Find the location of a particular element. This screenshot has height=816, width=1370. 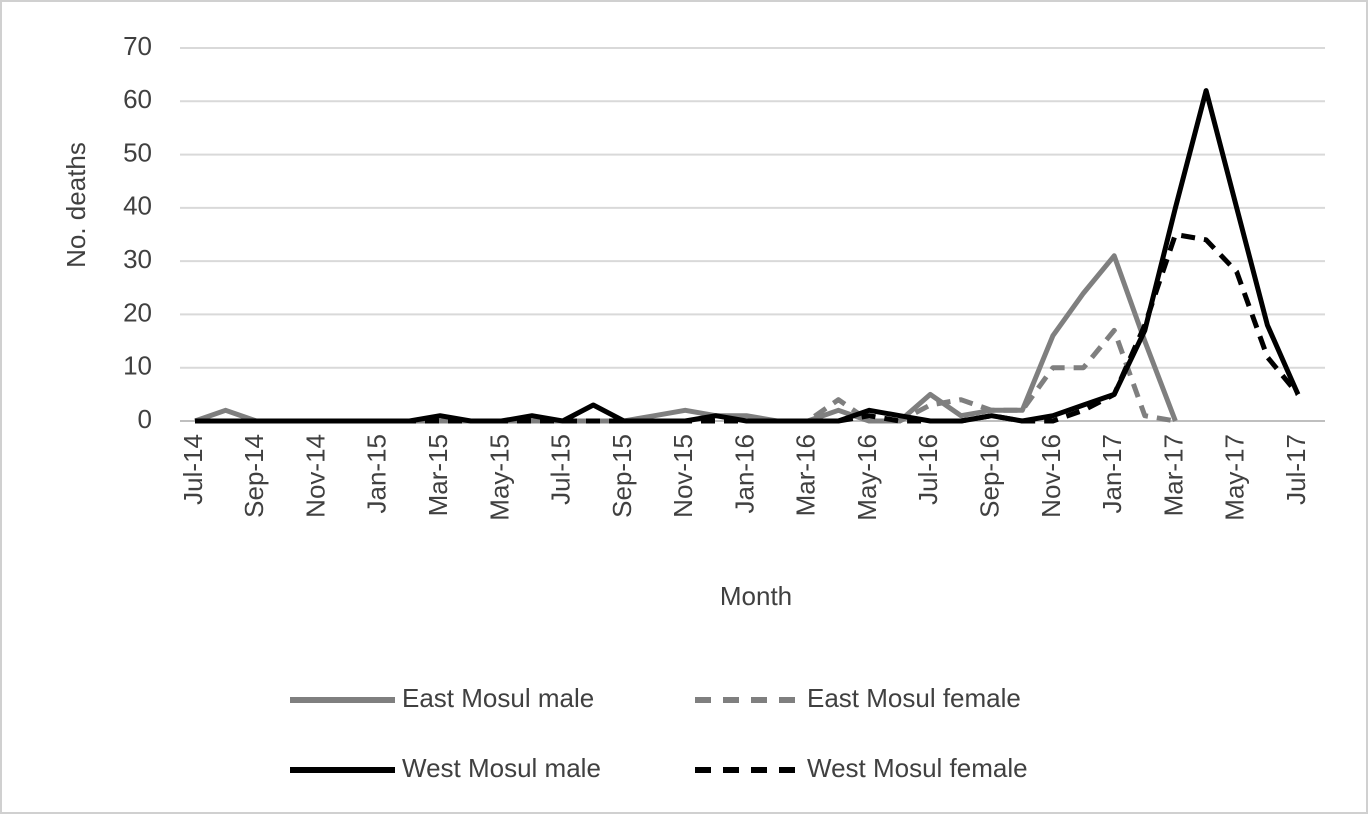

x-tick-label: Sep-16 is located at coordinates (989, 476).